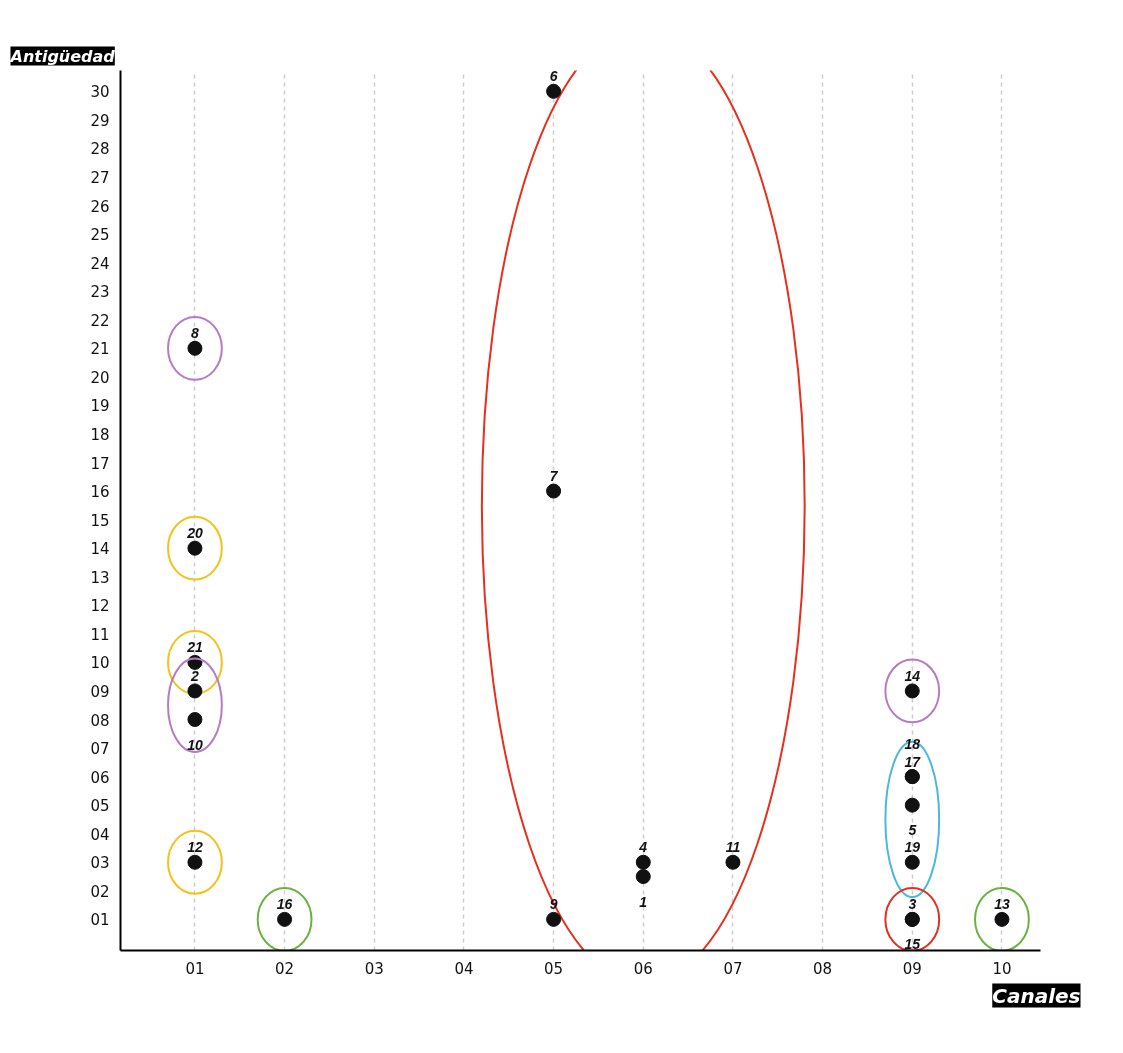 This screenshot has height=1053, width=1123. I want to click on y-axis-title: Antigüedad, so click(62, 56).